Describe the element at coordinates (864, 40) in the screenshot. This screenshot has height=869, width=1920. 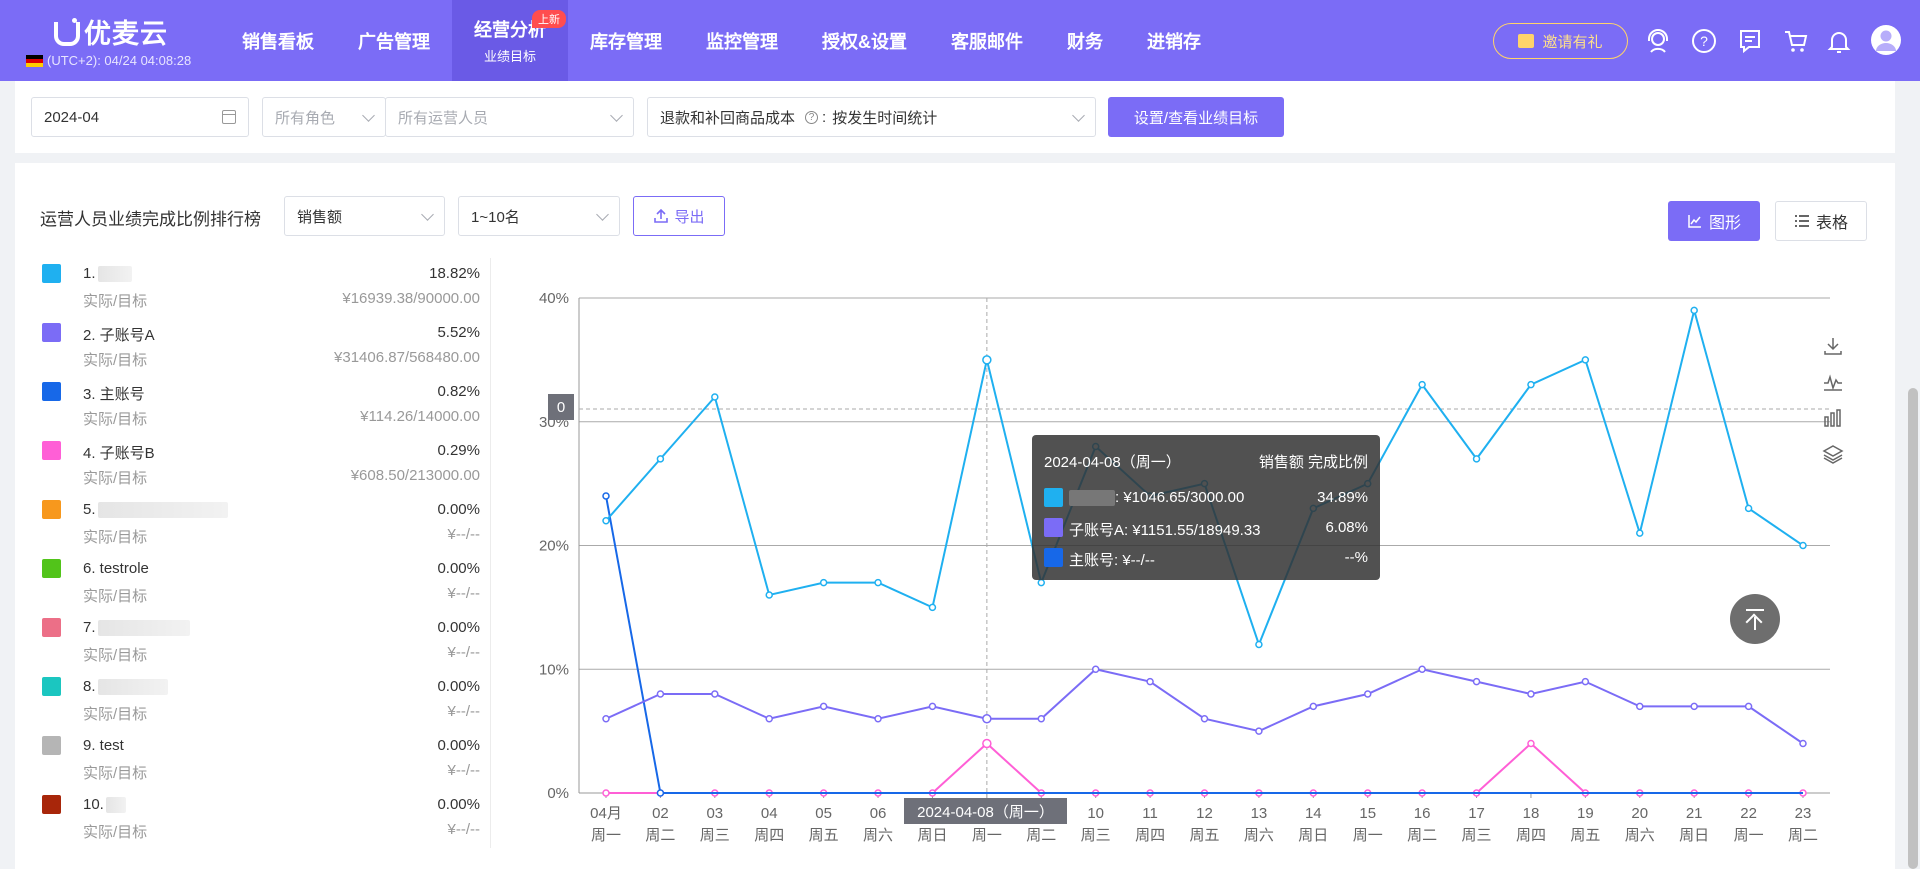
I see `nav-item-5: 授权&设置` at that location.